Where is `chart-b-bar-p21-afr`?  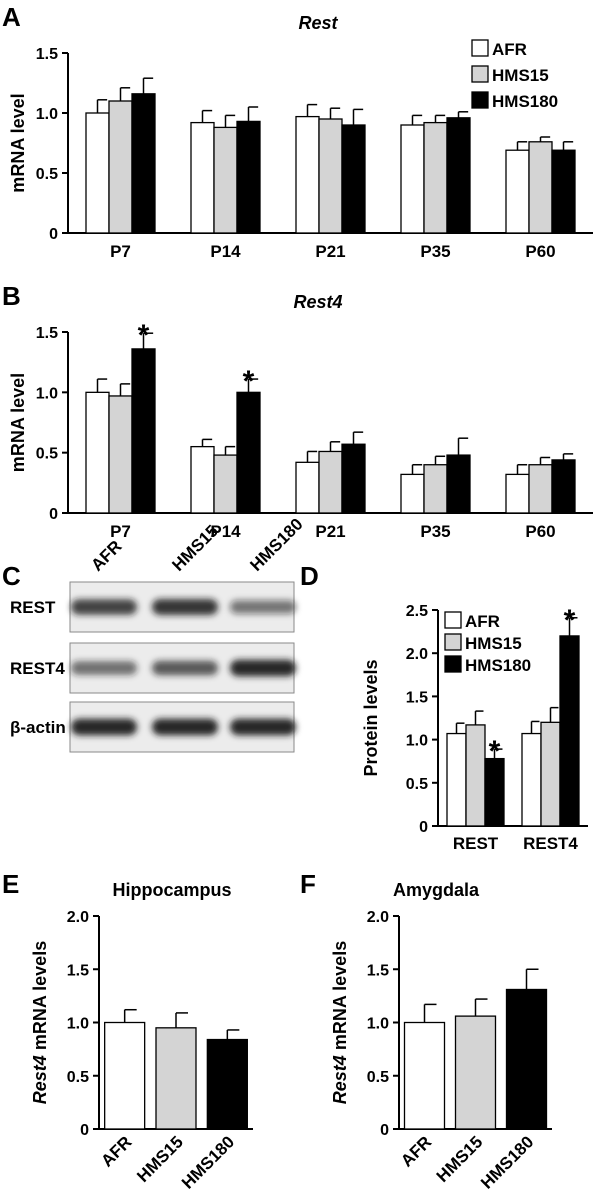 chart-b-bar-p21-afr is located at coordinates (307, 487).